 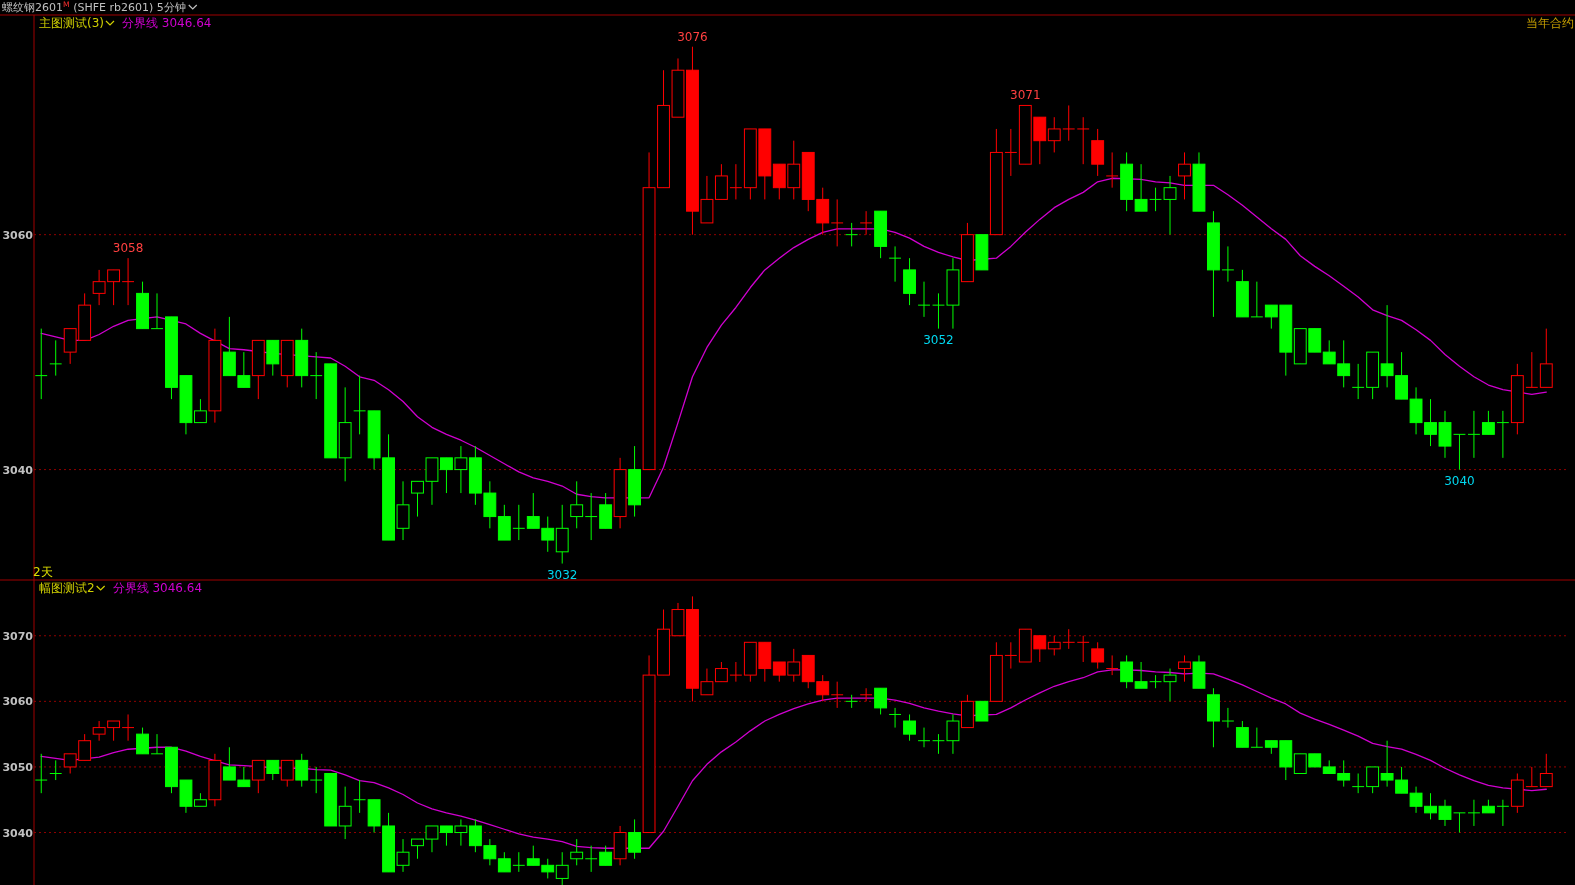 I want to click on legend-title: 主图测试(3), so click(x=71, y=23).